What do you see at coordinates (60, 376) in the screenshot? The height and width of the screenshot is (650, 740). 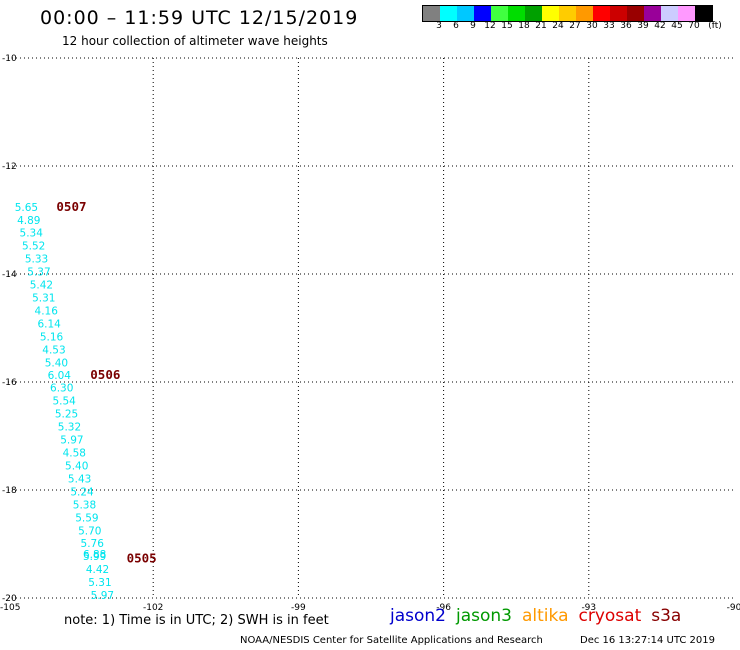 I see `swh-value-label: 6.04` at bounding box center [60, 376].